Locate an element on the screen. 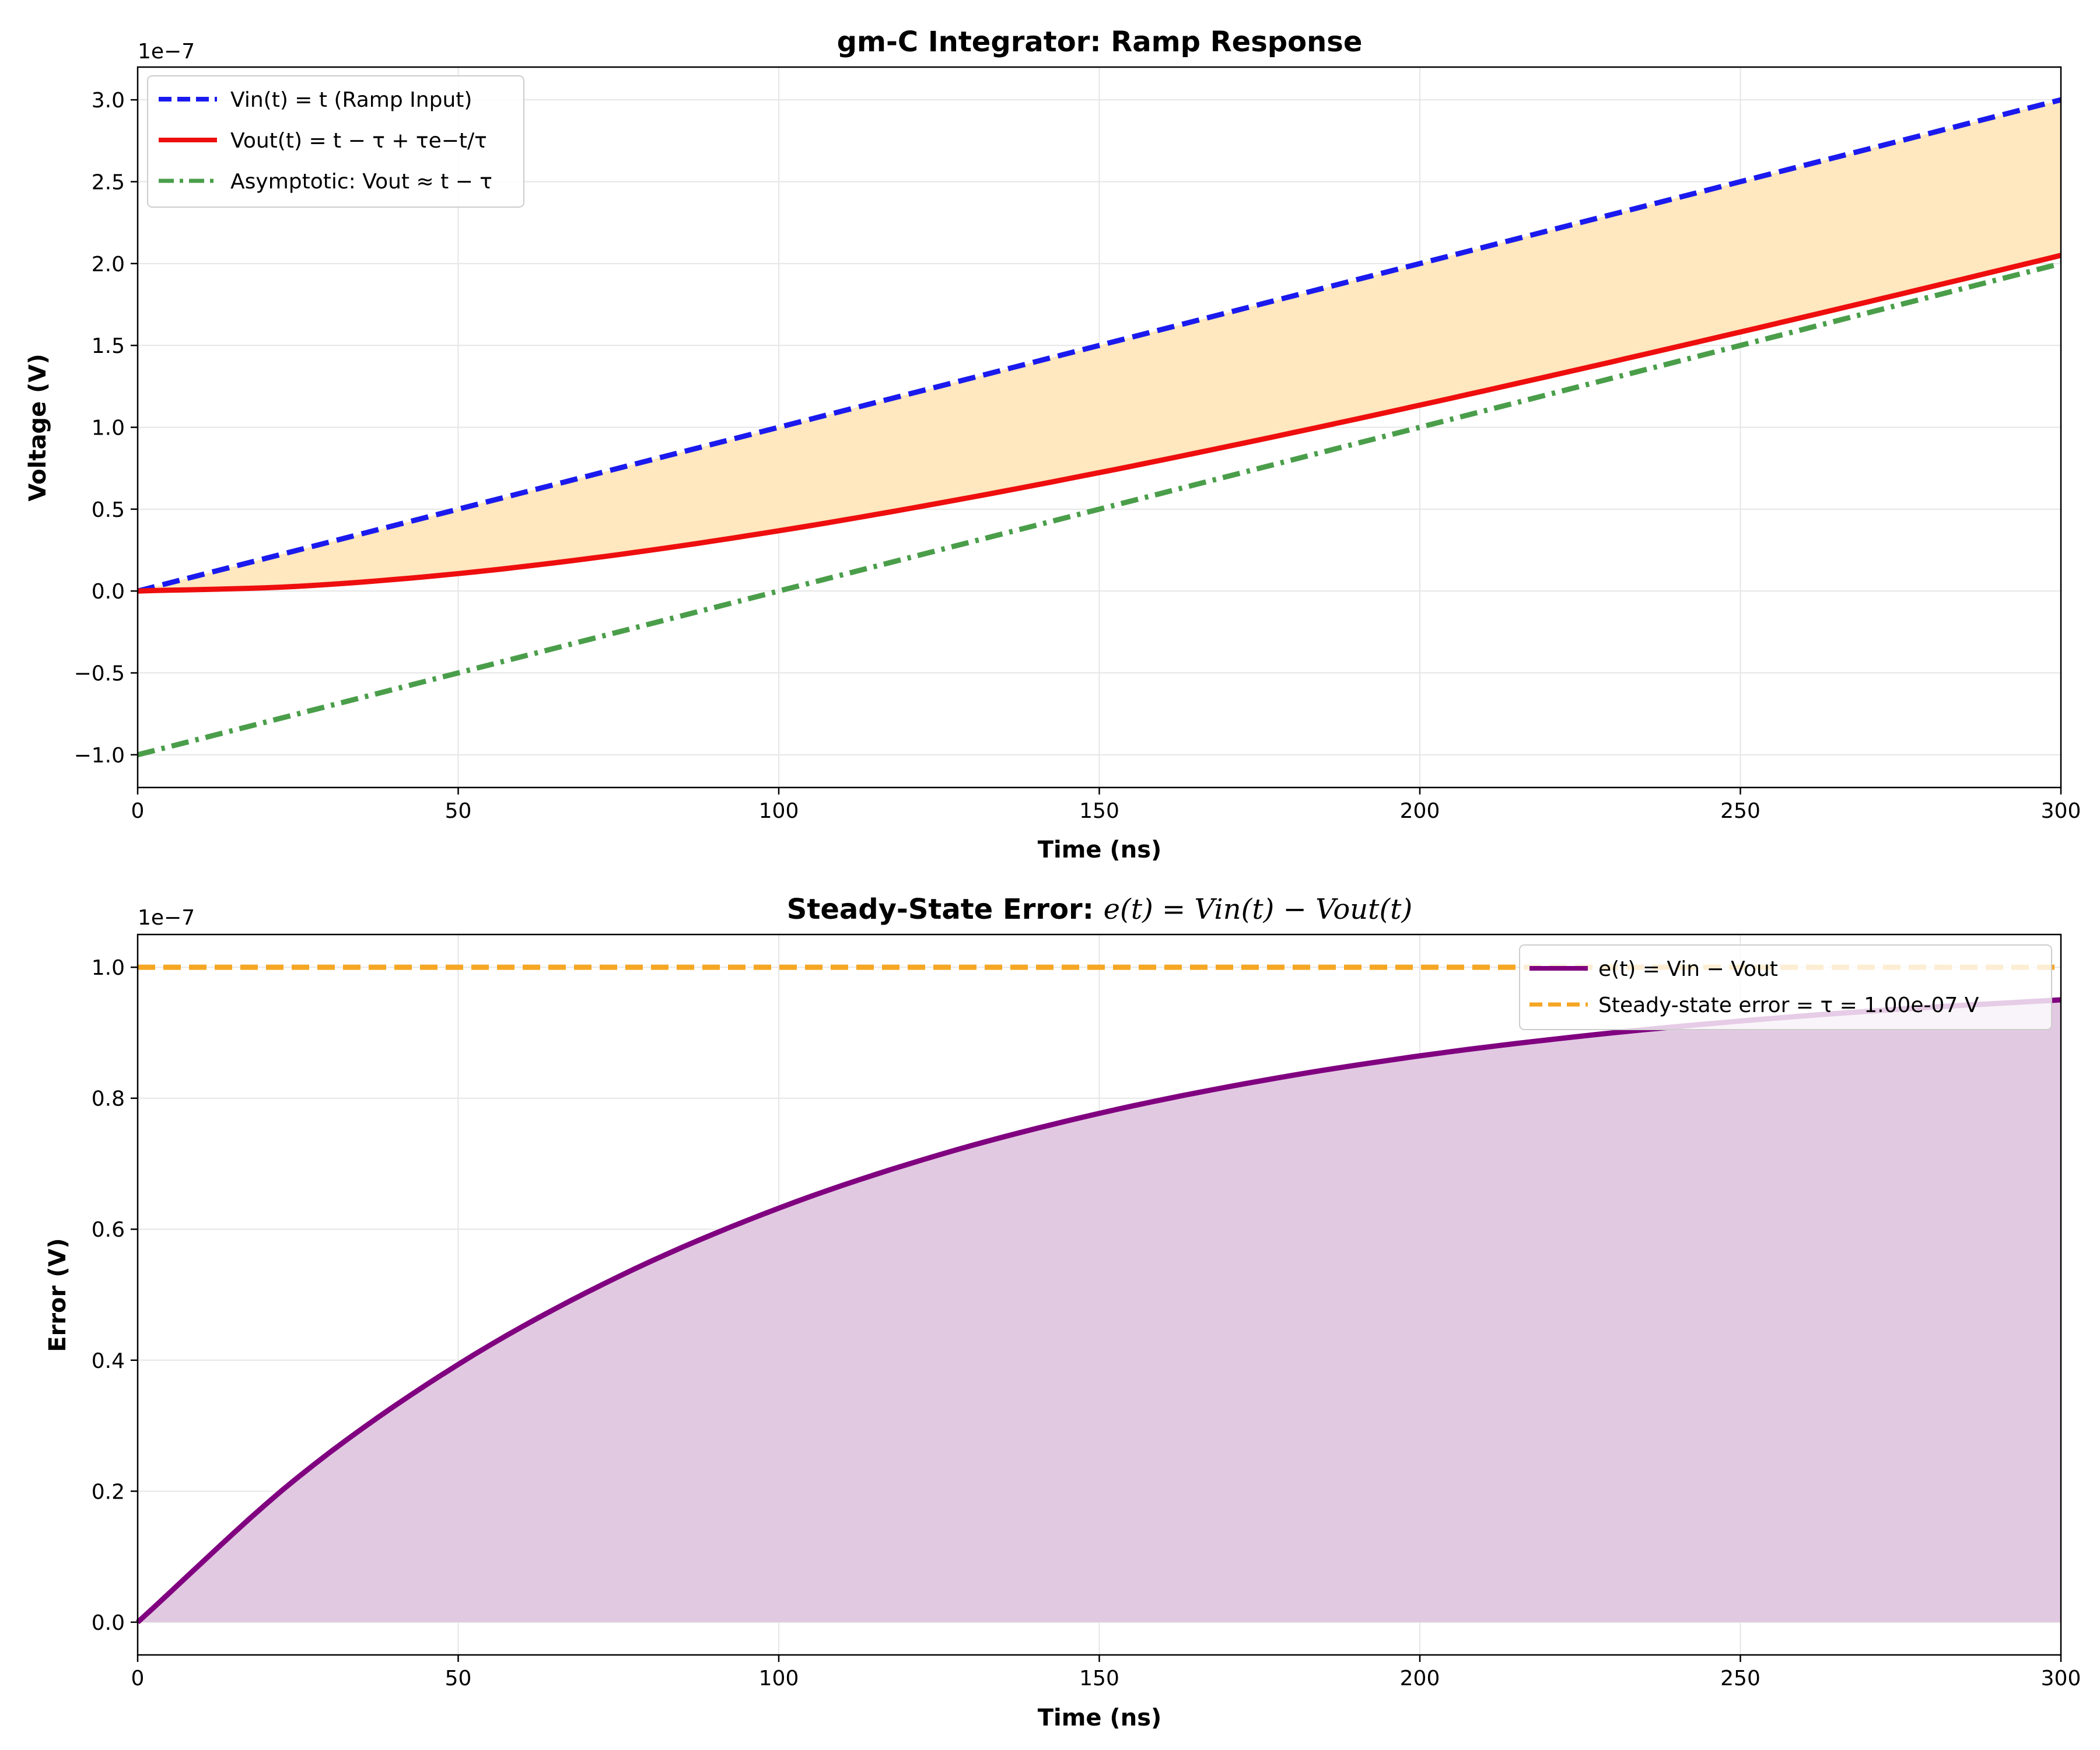 The width and height of the screenshot is (2100, 1750). y-tick-label: 0.2 is located at coordinates (108, 1492).